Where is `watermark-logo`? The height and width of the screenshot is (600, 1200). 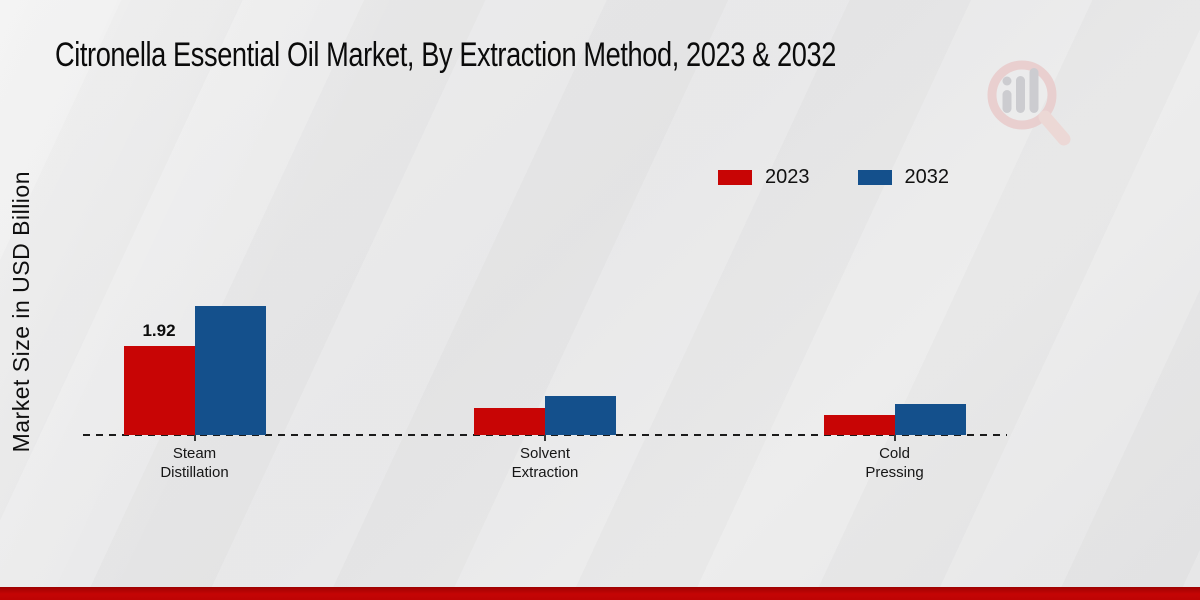 watermark-logo is located at coordinates (1037, 105).